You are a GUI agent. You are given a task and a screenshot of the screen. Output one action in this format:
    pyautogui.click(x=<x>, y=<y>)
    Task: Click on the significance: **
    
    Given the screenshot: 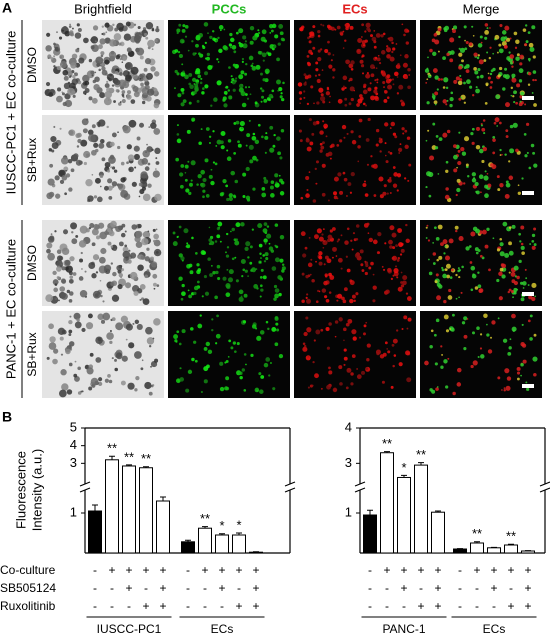 What is the action you would take?
    pyautogui.click(x=129, y=456)
    